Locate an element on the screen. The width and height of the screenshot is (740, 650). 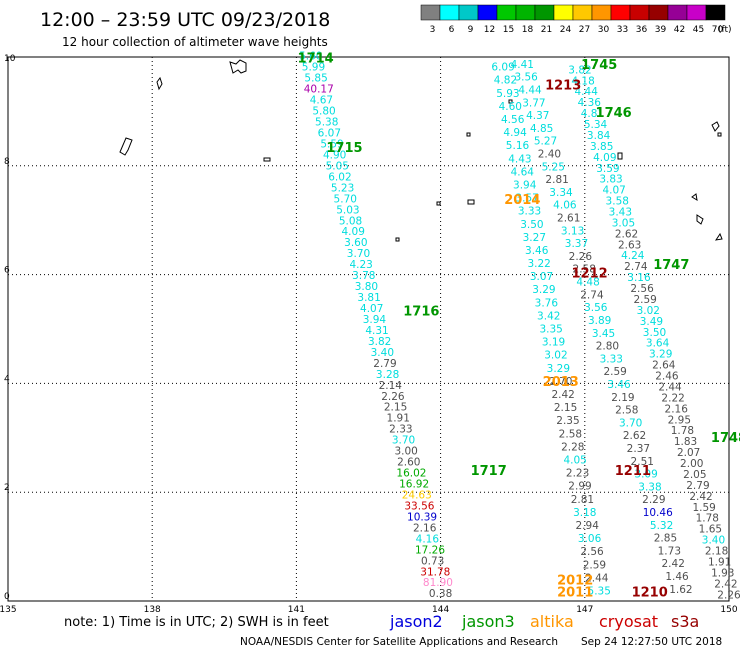
wave-height-value: 3.34 is located at coordinates (561, 193).